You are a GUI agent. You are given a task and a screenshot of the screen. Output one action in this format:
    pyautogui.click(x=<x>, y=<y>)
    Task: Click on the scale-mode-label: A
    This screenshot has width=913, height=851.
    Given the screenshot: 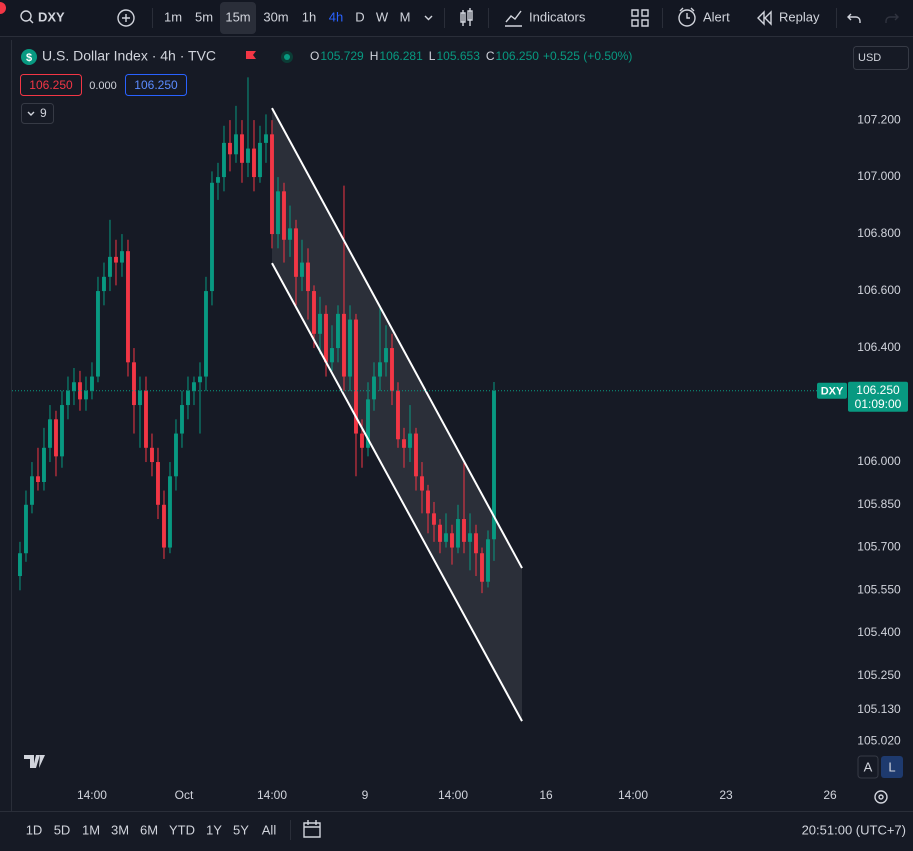 What is the action you would take?
    pyautogui.click(x=868, y=766)
    